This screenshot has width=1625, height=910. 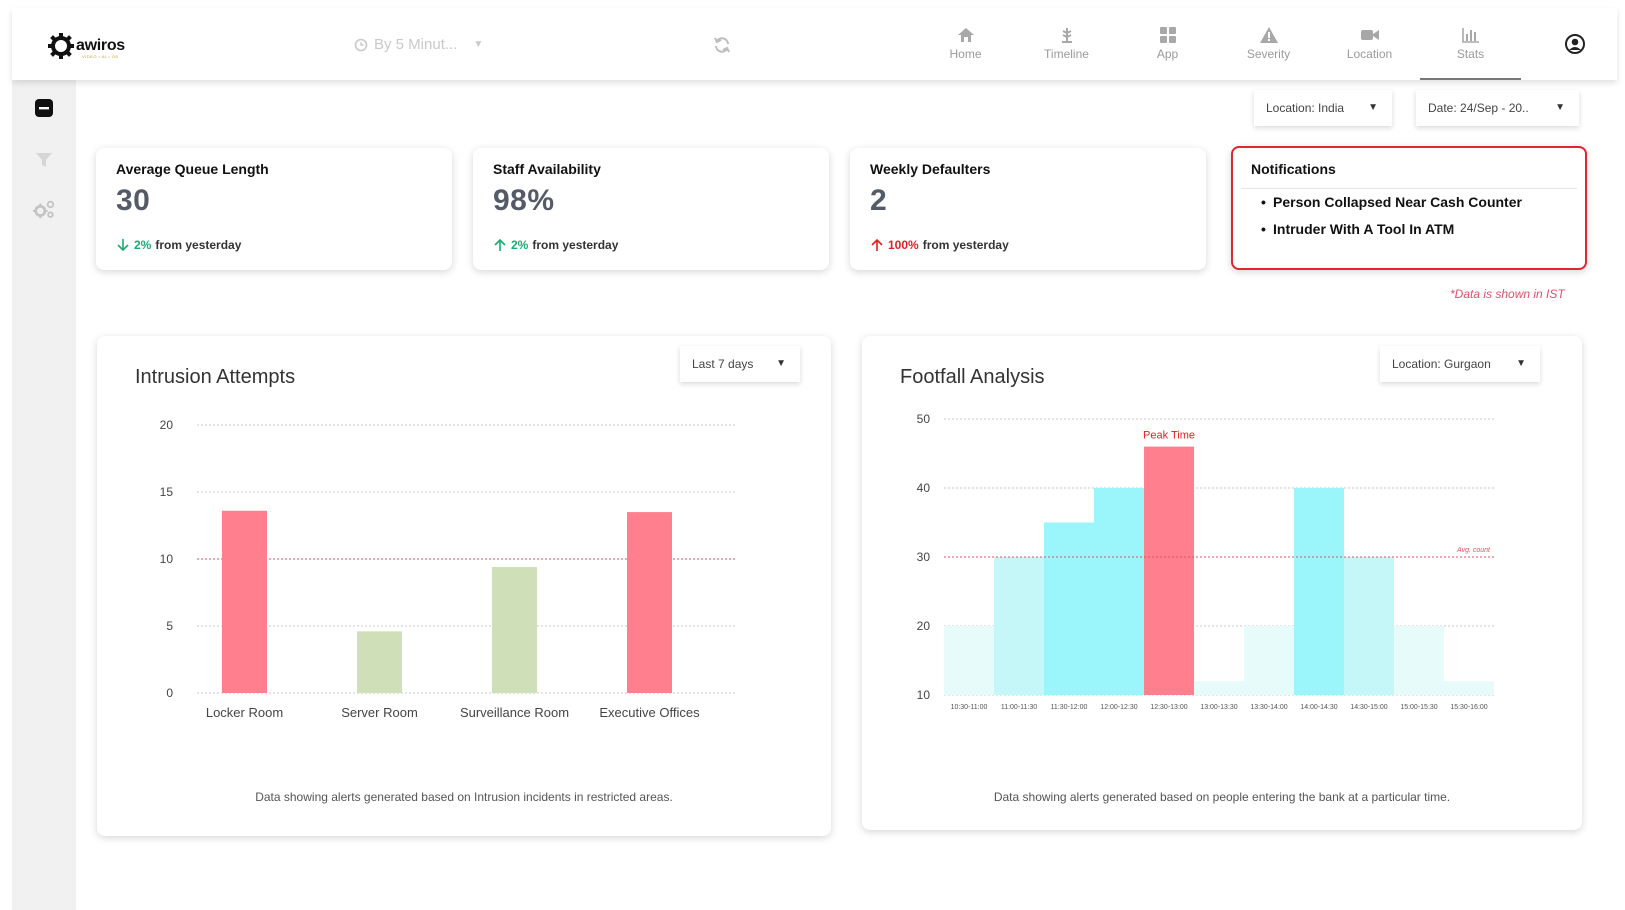 I want to click on timezone-note: *Data is shown in IST, so click(x=1507, y=294).